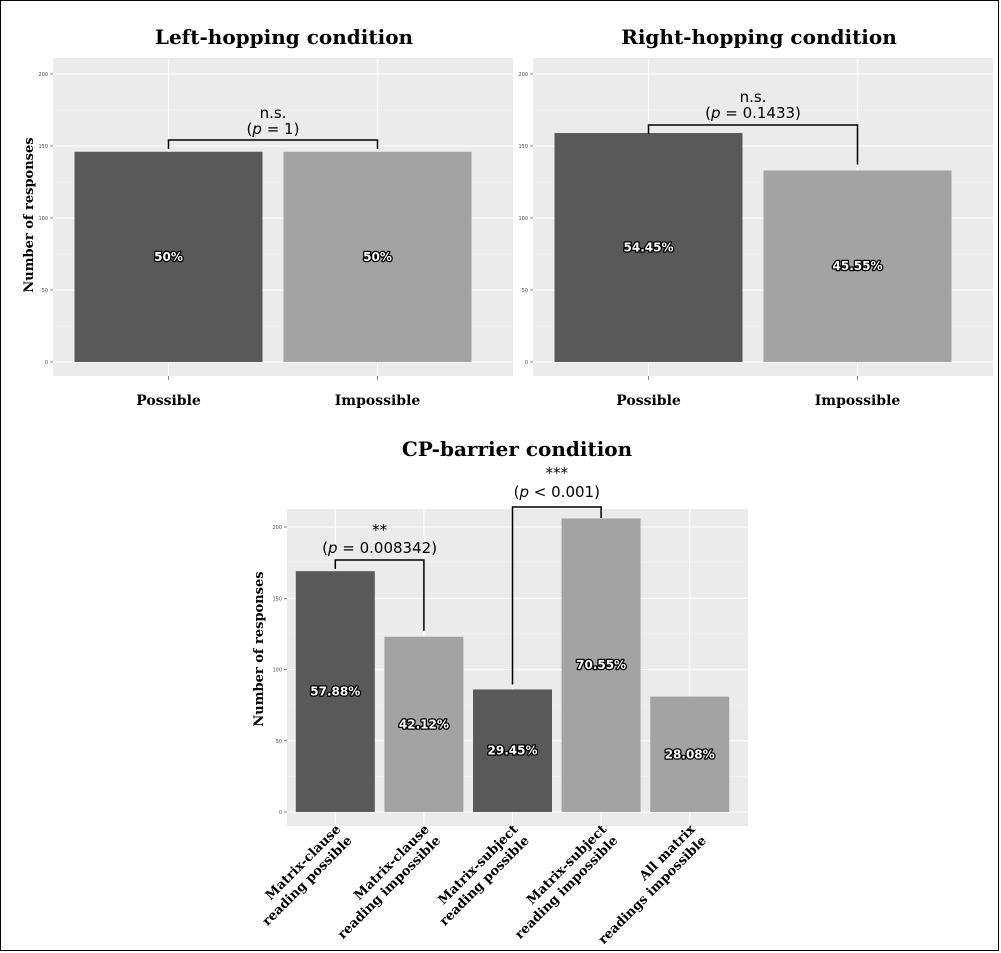 The image size is (1001, 953). What do you see at coordinates (388, 548) in the screenshot?
I see `p-value-part: = 0.008342)` at bounding box center [388, 548].